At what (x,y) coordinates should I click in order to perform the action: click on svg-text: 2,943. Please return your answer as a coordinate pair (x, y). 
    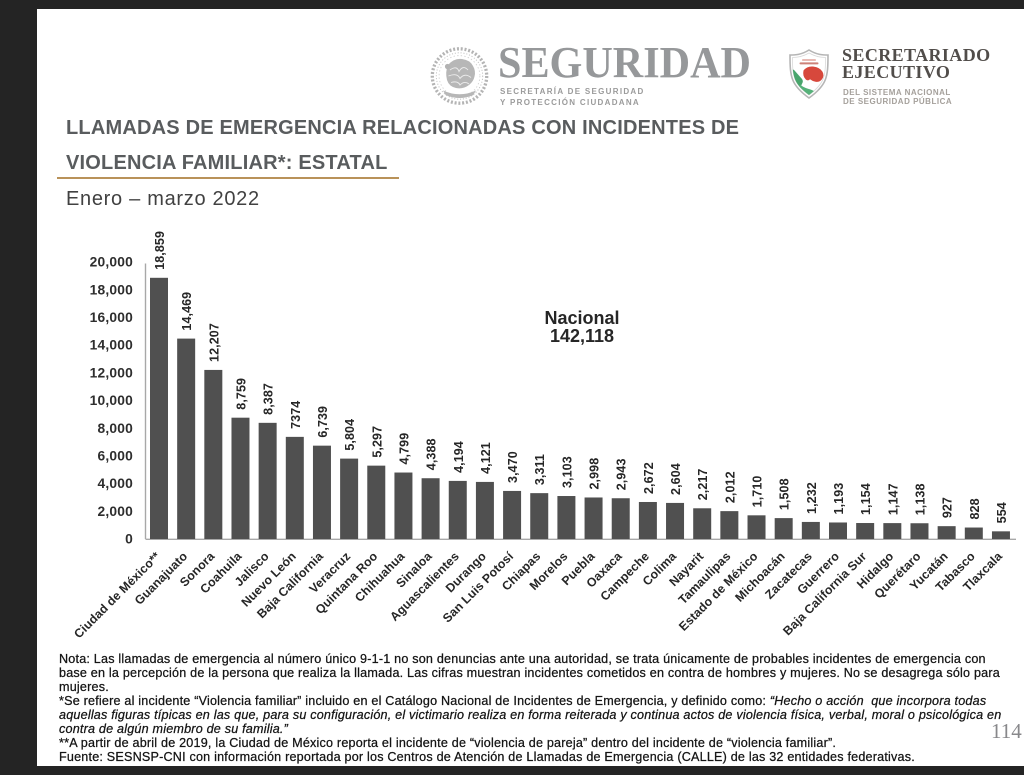
    Looking at the image, I should click on (622, 474).